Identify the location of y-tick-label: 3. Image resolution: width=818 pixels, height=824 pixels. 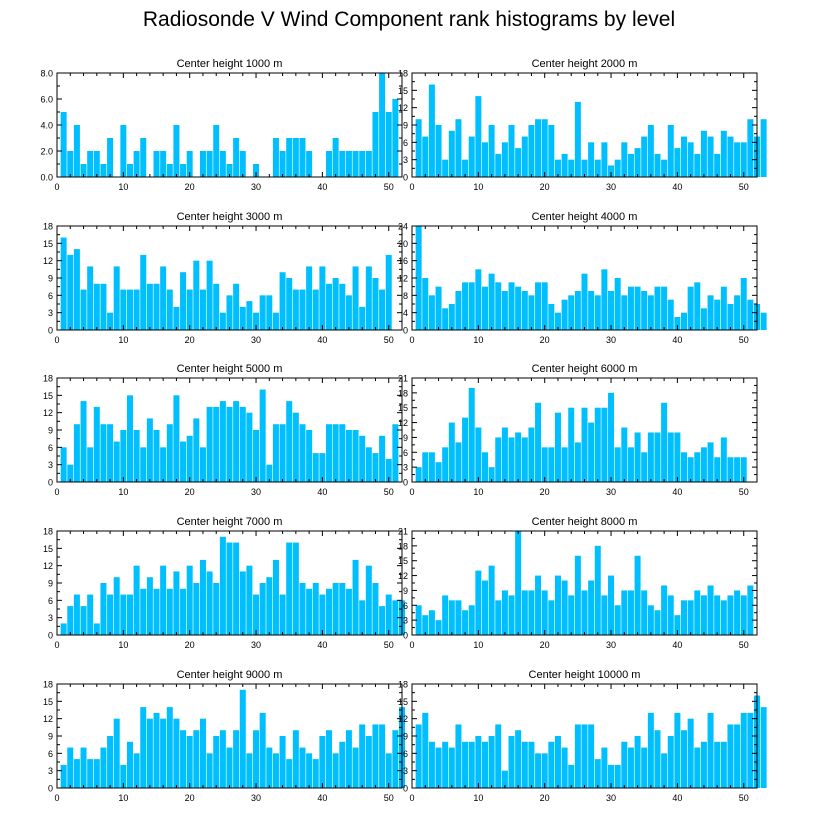
(50, 465).